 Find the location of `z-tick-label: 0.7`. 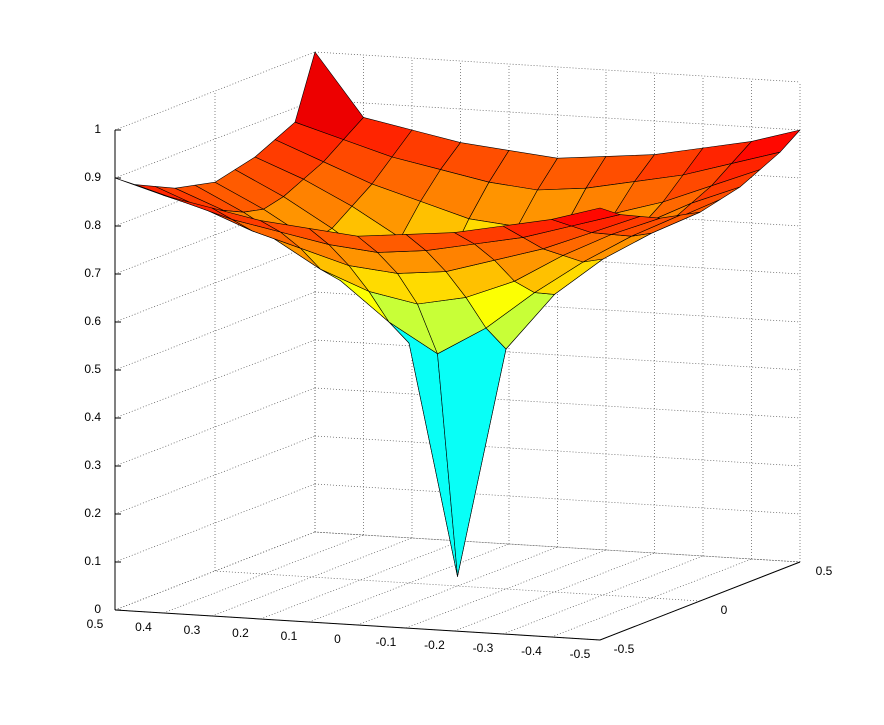

z-tick-label: 0.7 is located at coordinates (92, 273).